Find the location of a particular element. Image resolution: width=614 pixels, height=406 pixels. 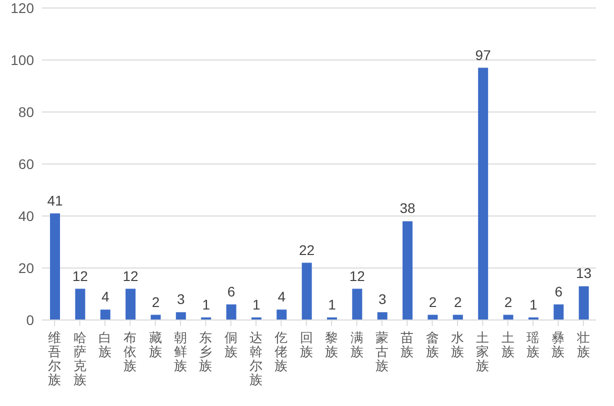

x-tick-label: 朝鲜族 is located at coordinates (180, 351).